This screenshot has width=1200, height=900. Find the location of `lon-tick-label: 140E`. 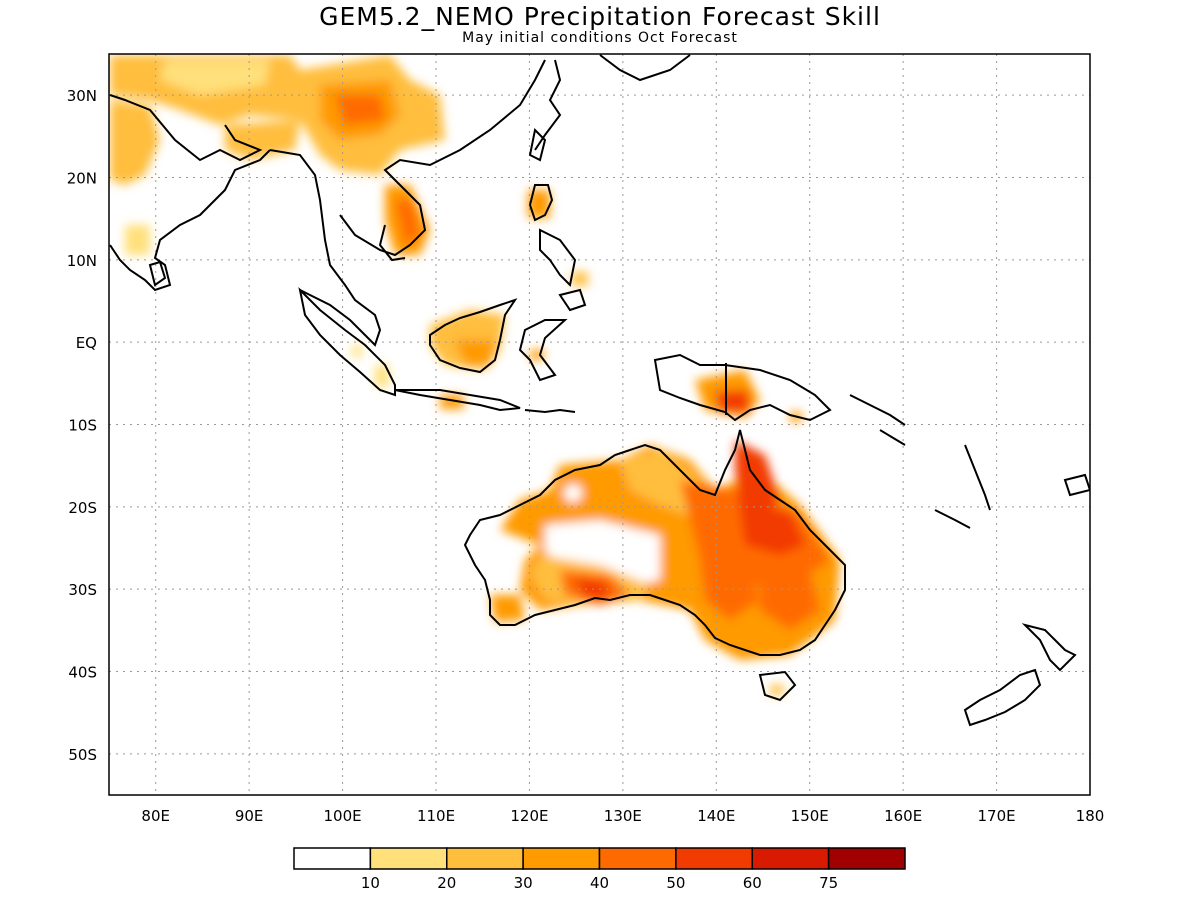

lon-tick-label: 140E is located at coordinates (716, 816).